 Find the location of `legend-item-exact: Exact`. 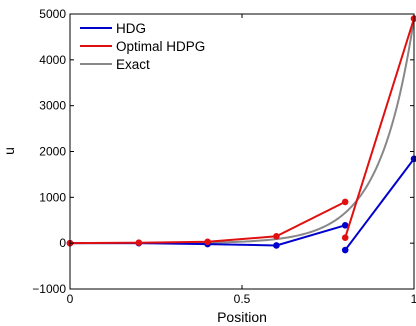

legend-item-exact: Exact is located at coordinates (115, 64).